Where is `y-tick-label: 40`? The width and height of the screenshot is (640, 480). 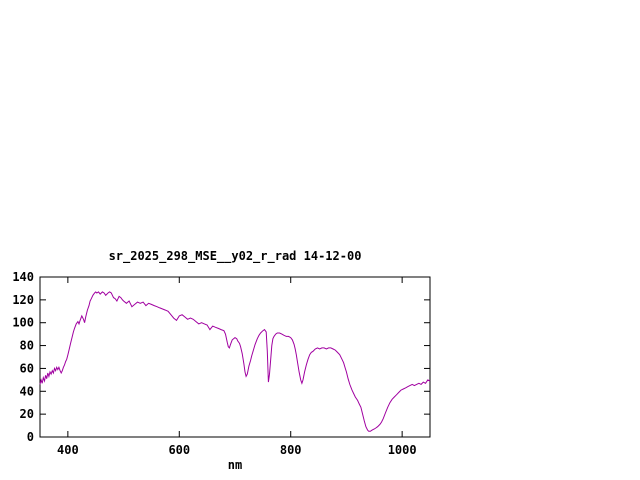 y-tick-label: 40 is located at coordinates (27, 391).